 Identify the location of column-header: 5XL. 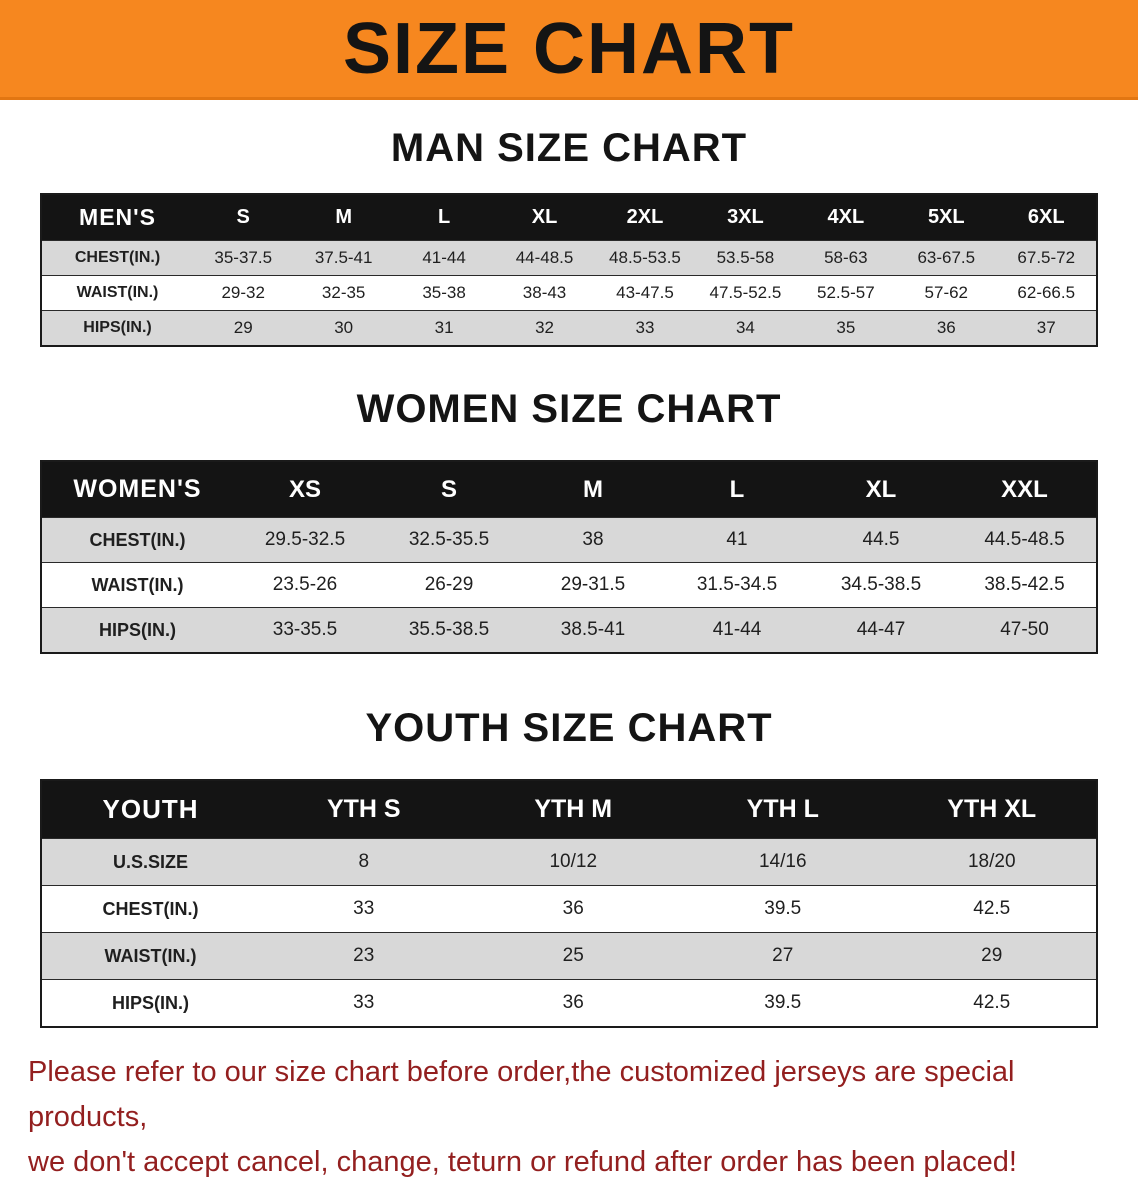
(946, 217).